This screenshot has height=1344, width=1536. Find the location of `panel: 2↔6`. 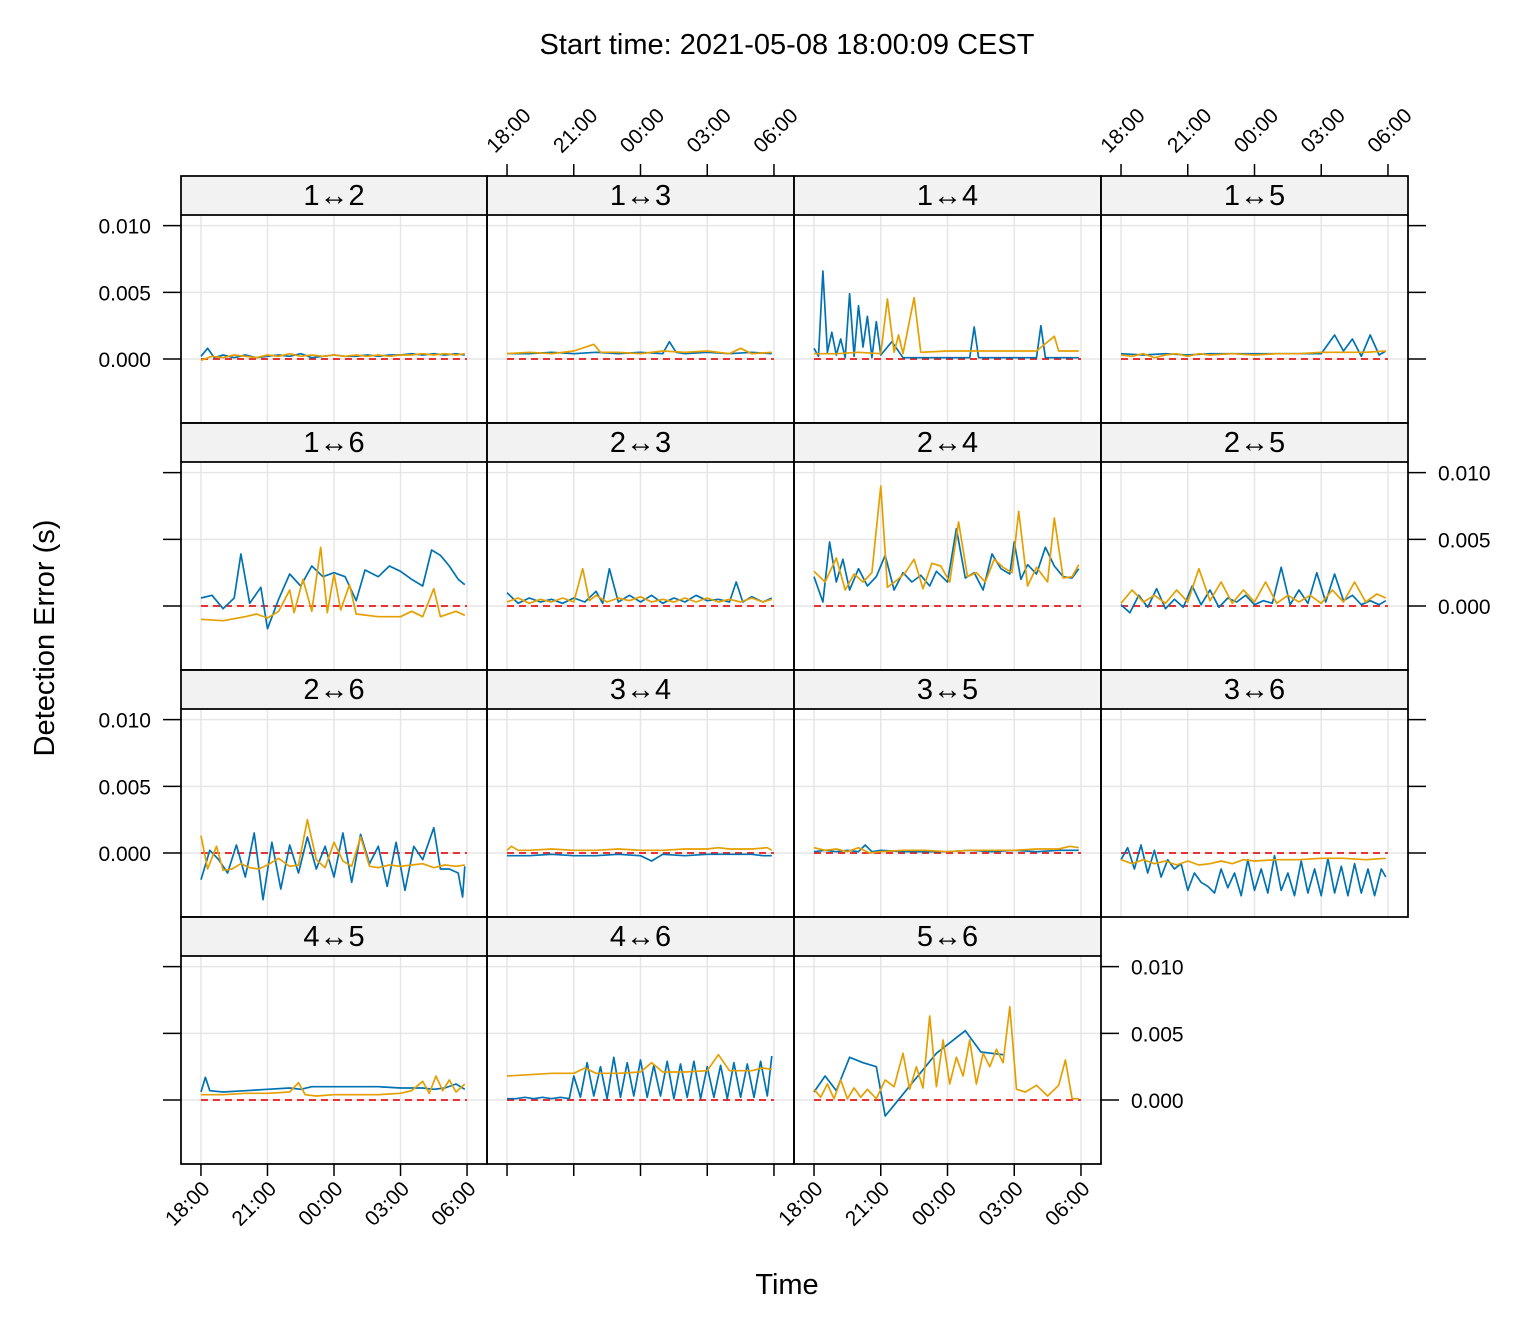

panel: 2↔6 is located at coordinates (334, 793).